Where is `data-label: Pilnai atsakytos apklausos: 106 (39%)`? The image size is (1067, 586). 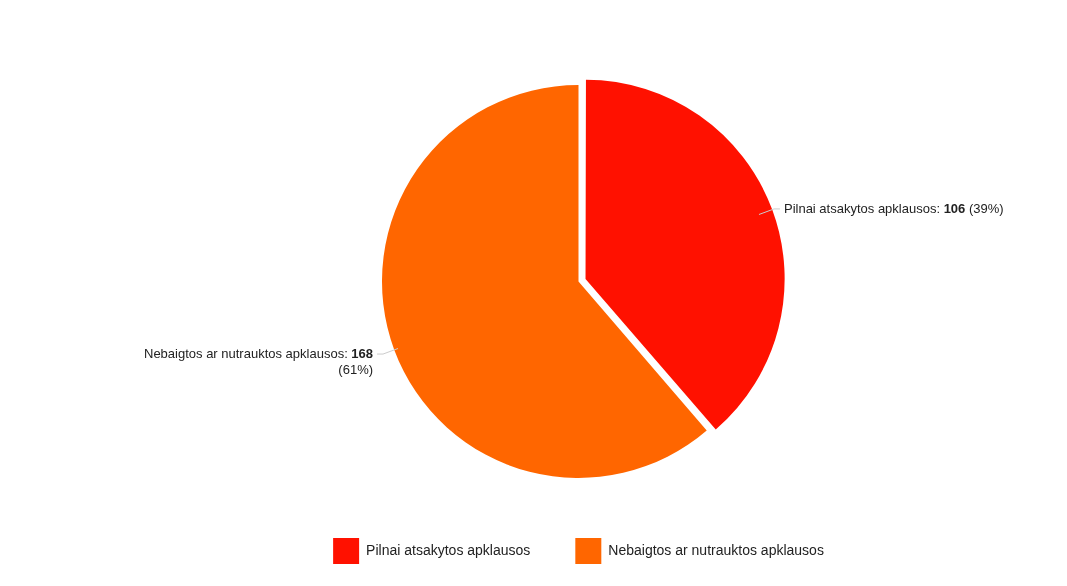
data-label: Pilnai atsakytos apklausos: 106 (39%) is located at coordinates (893, 208).